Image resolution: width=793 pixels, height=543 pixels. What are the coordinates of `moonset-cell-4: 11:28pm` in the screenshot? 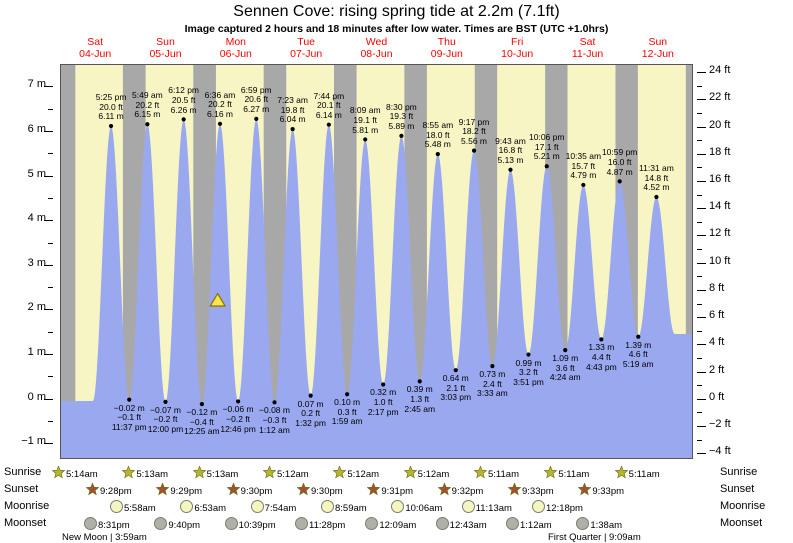 It's located at (320, 525).